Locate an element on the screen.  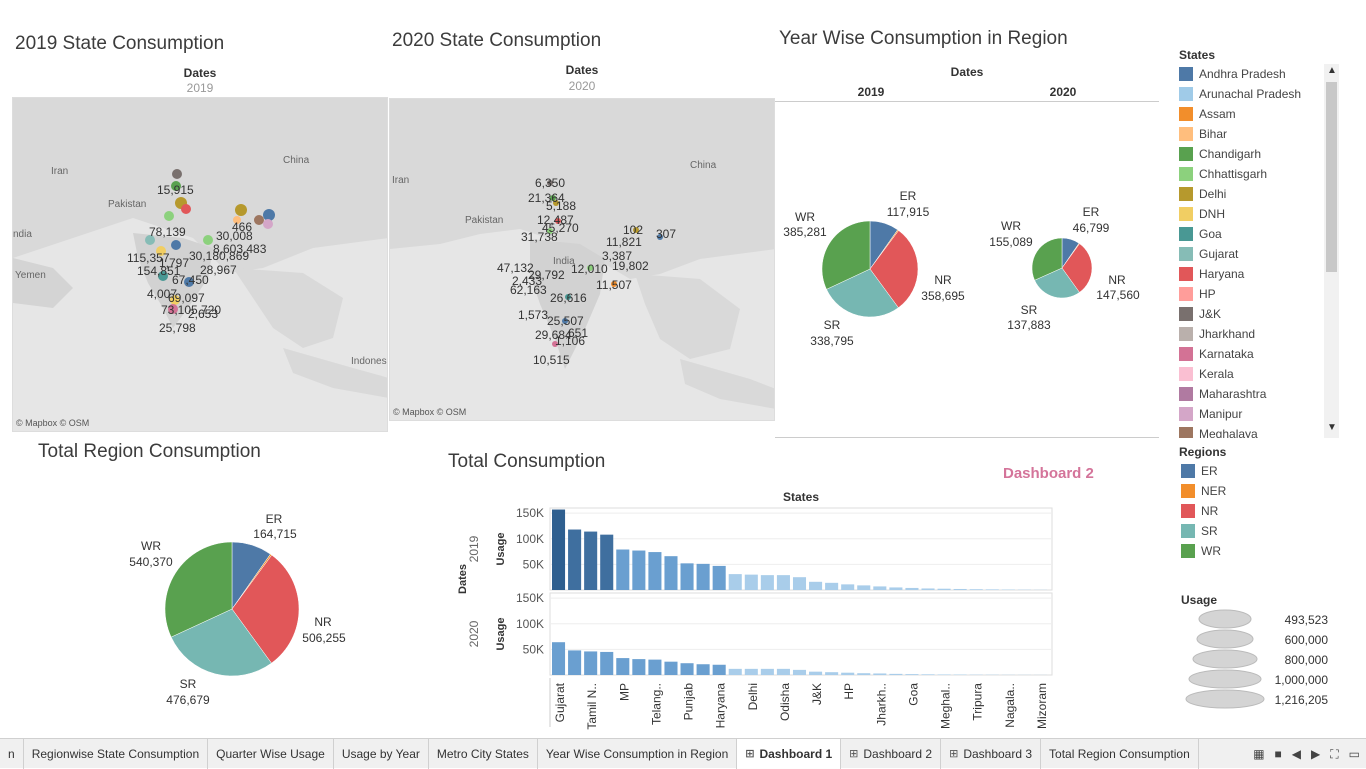
legend-item: ER is located at coordinates (1256, 471).